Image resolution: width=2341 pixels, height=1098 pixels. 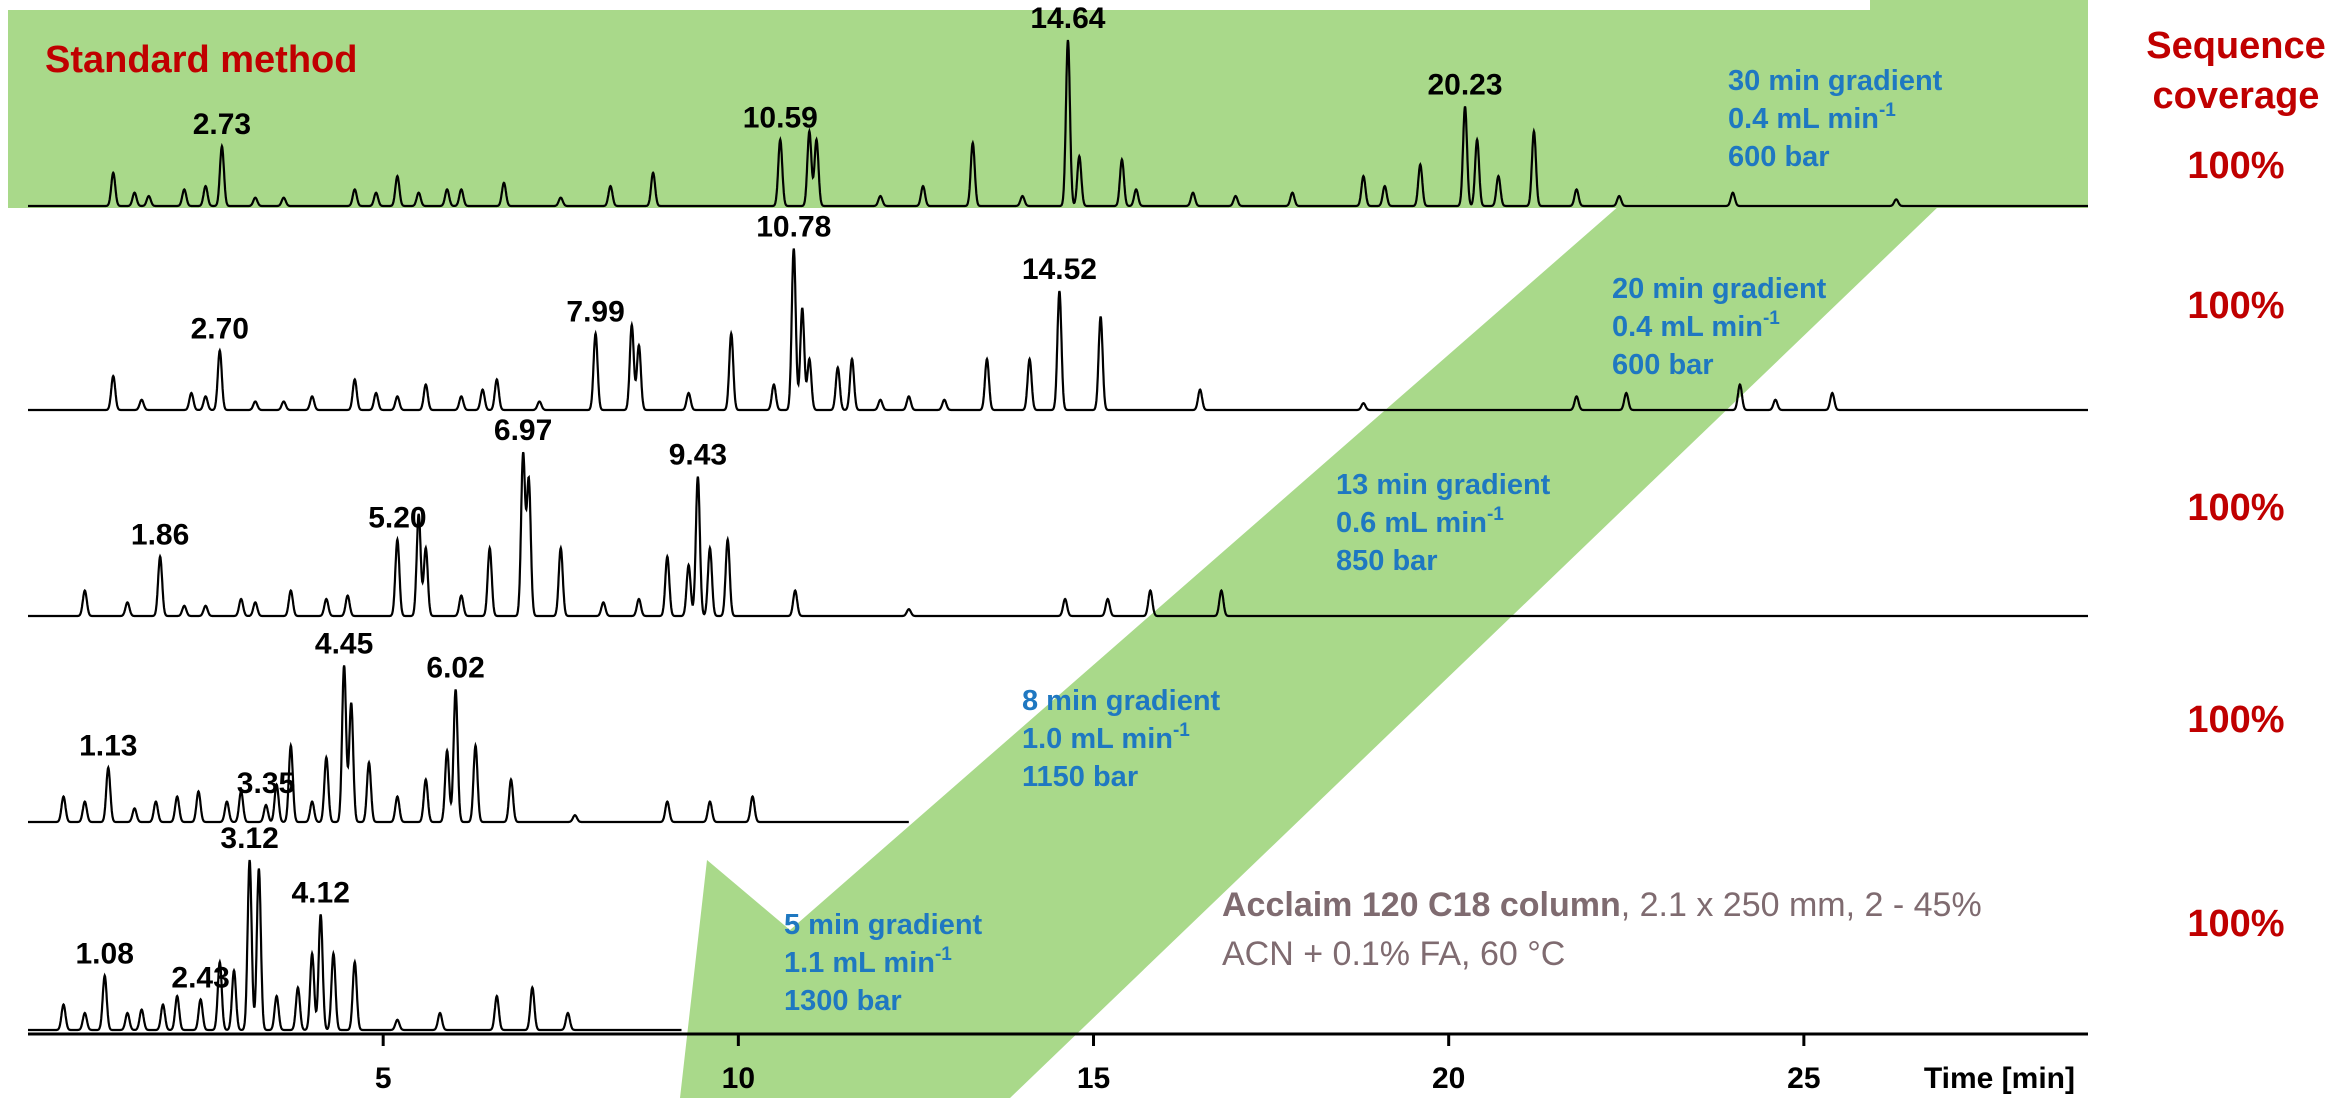 I want to click on peak-label: 5.20, so click(x=397, y=518).